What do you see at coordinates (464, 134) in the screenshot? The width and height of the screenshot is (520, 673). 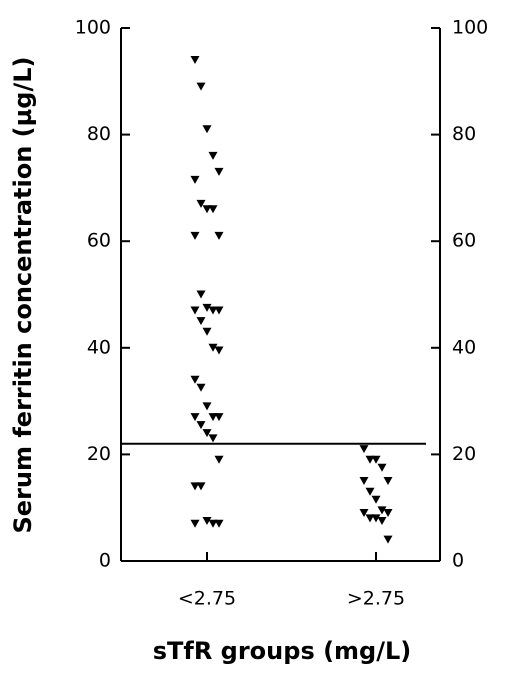 I see `y2-tick-label: 80` at bounding box center [464, 134].